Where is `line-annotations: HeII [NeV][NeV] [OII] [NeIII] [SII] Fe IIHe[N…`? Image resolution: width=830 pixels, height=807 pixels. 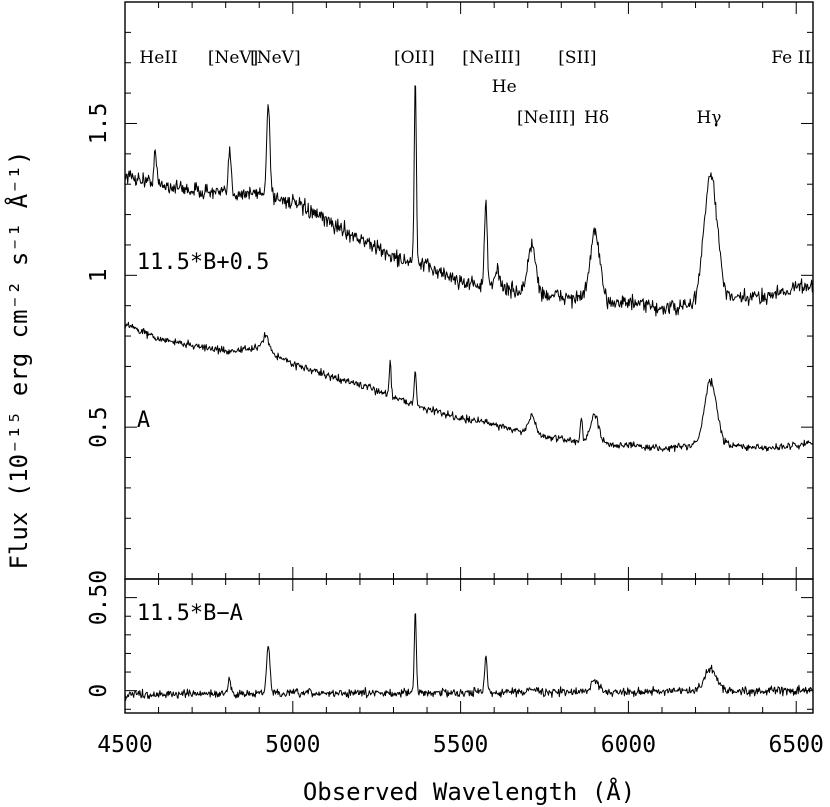 line-annotations: HeII [NeV][NeV] [OII] [NeIII] [SII] Fe IIHe[N… is located at coordinates (475, 88).